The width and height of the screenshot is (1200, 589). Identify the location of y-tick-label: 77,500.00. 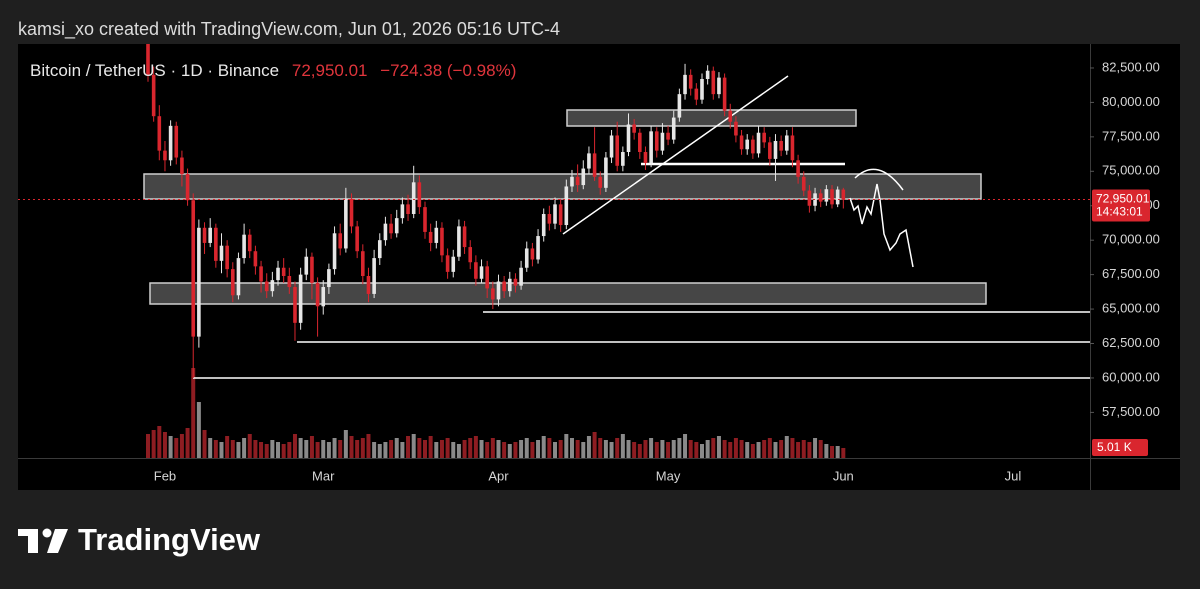
(1131, 135).